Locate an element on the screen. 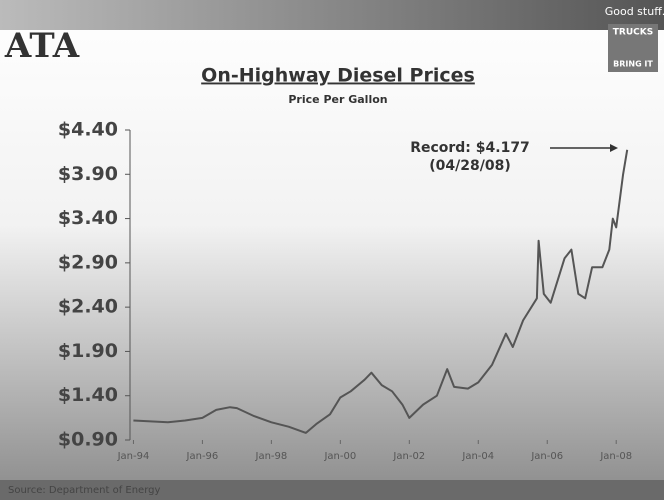 This screenshot has height=500, width=664. x-tick-label: Jan-96 is located at coordinates (202, 456).